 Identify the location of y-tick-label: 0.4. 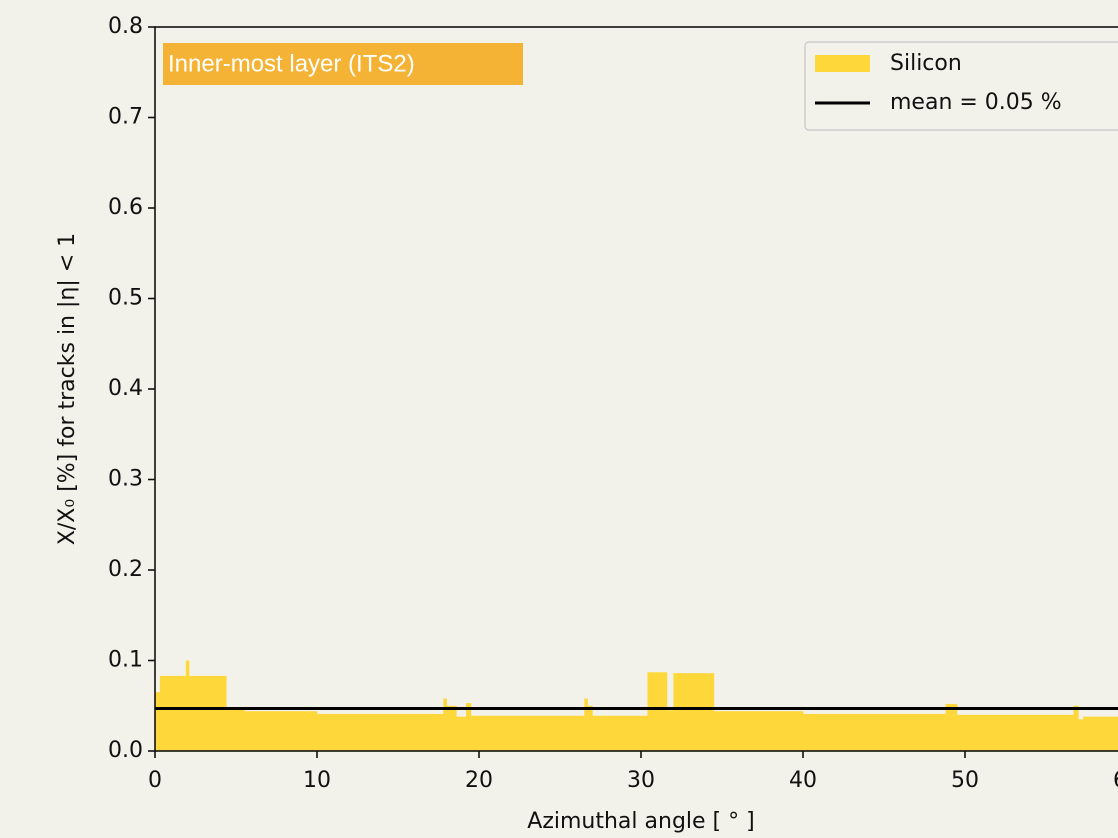
(125, 388).